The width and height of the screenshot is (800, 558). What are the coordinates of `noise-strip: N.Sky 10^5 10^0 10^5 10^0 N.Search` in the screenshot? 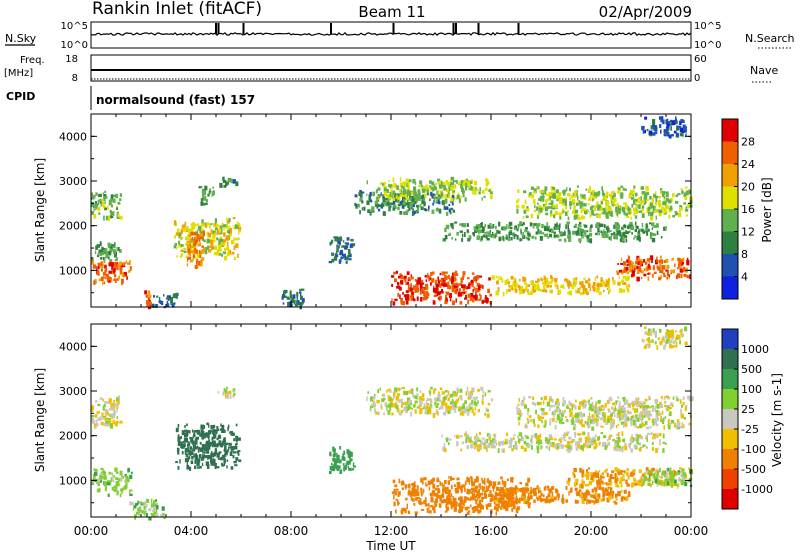 It's located at (400, 36).